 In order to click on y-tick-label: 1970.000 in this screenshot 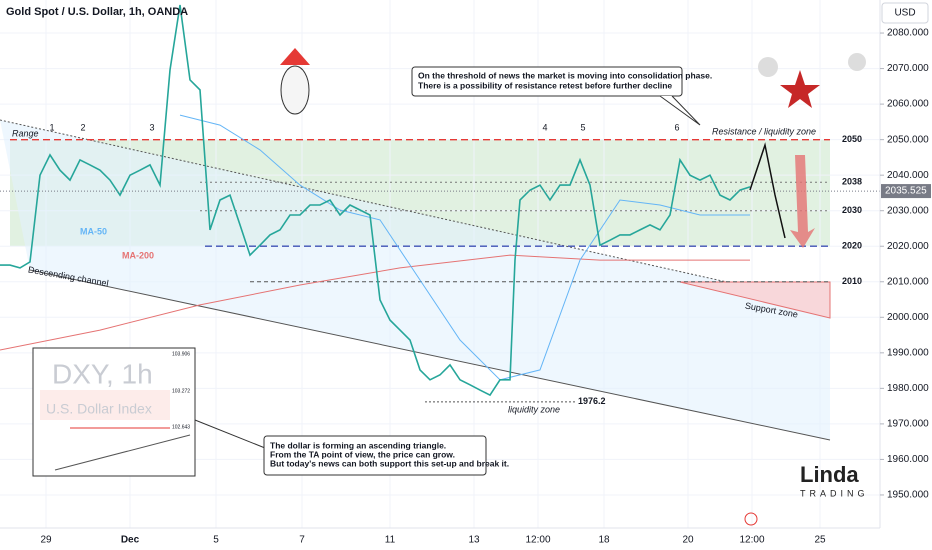, I will do `click(908, 424)`.